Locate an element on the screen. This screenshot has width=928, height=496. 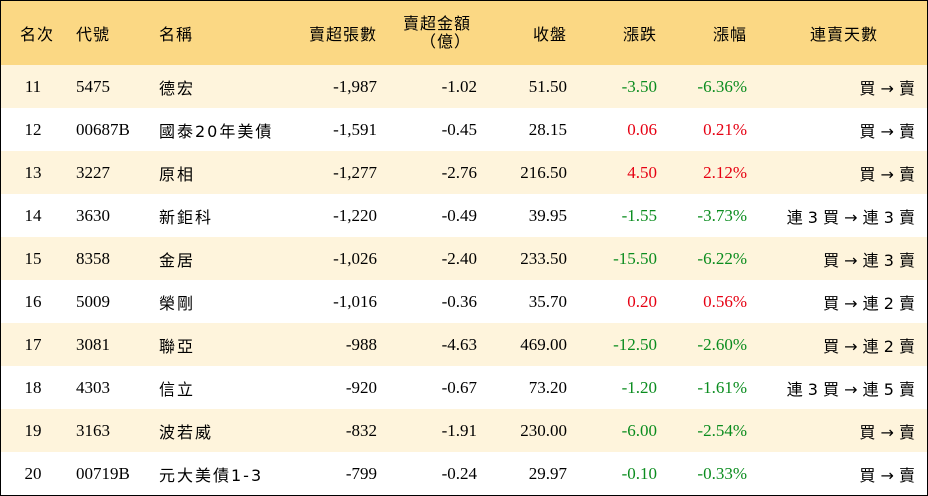
cell-streak: 連 3 買 → 連 3 賣 is located at coordinates (850, 217).